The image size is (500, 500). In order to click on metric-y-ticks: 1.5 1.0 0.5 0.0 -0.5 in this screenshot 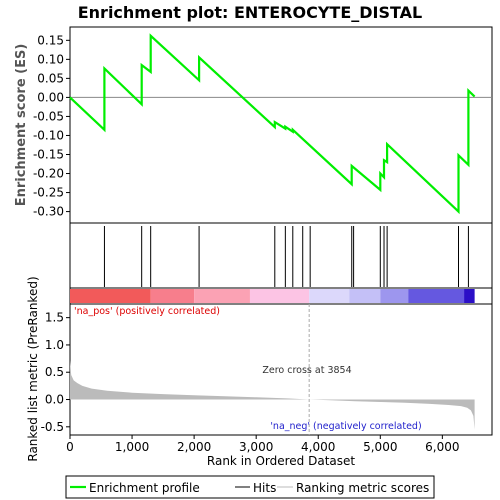, I will do `click(55, 372)`.